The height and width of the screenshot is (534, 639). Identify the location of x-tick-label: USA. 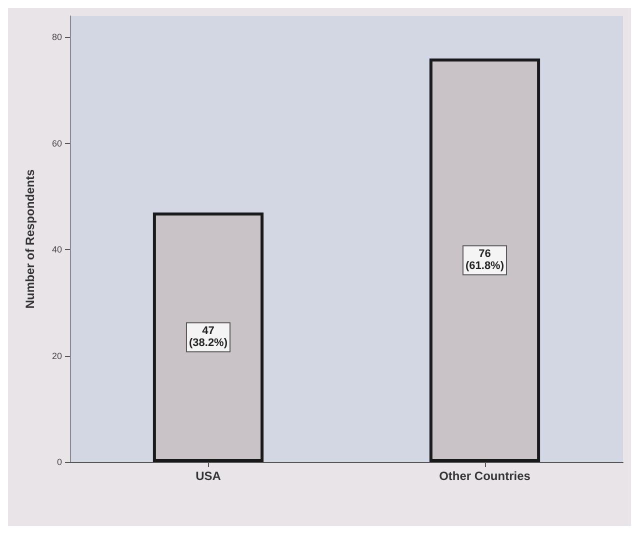
(209, 476).